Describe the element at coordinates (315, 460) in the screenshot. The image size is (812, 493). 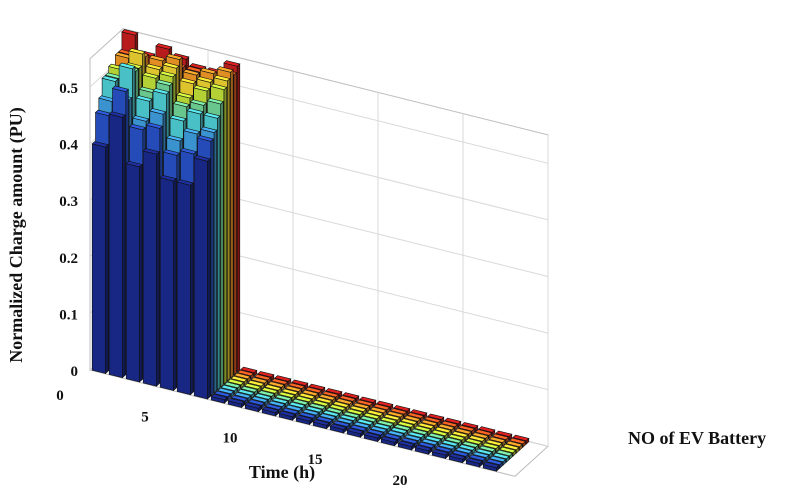
I see `x-tick-label: 15` at that location.